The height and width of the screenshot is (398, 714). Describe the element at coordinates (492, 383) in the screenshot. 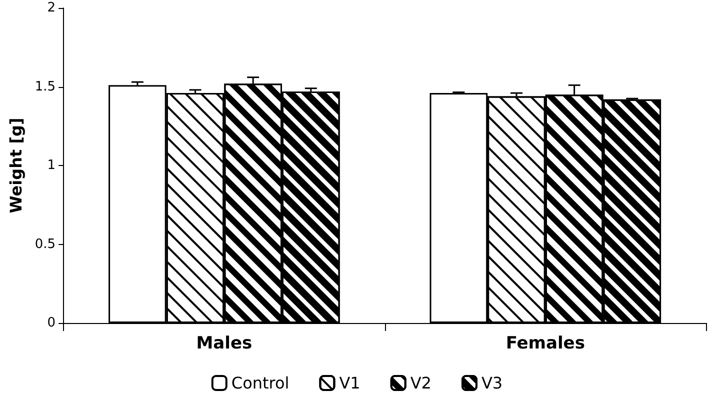

I see `legend-label: V3` at that location.